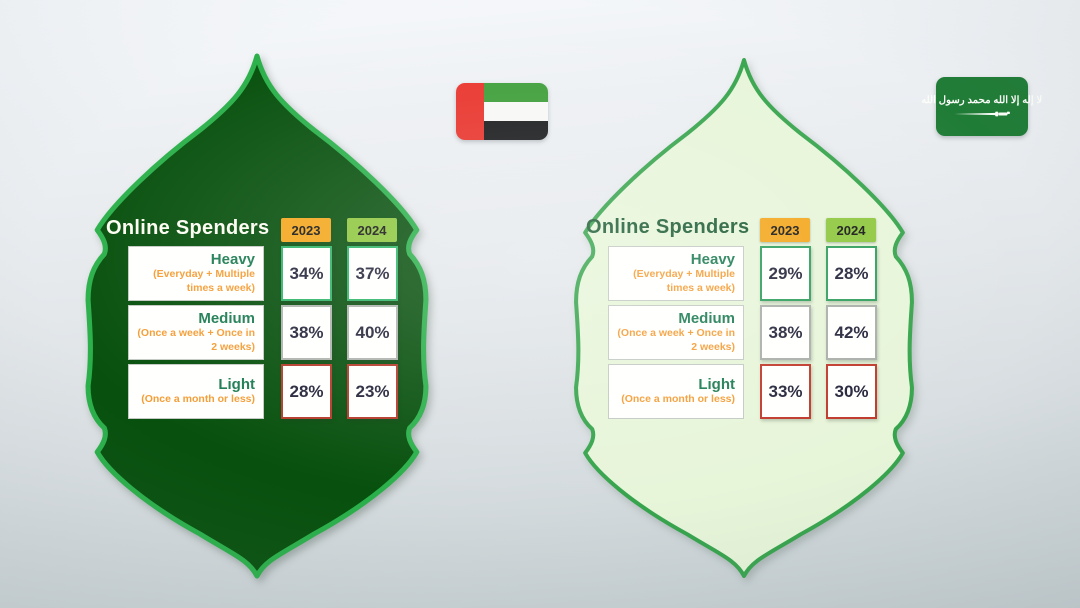 The image size is (1080, 608). What do you see at coordinates (188, 228) in the screenshot?
I see `uae-panel-title: Online Spenders` at bounding box center [188, 228].